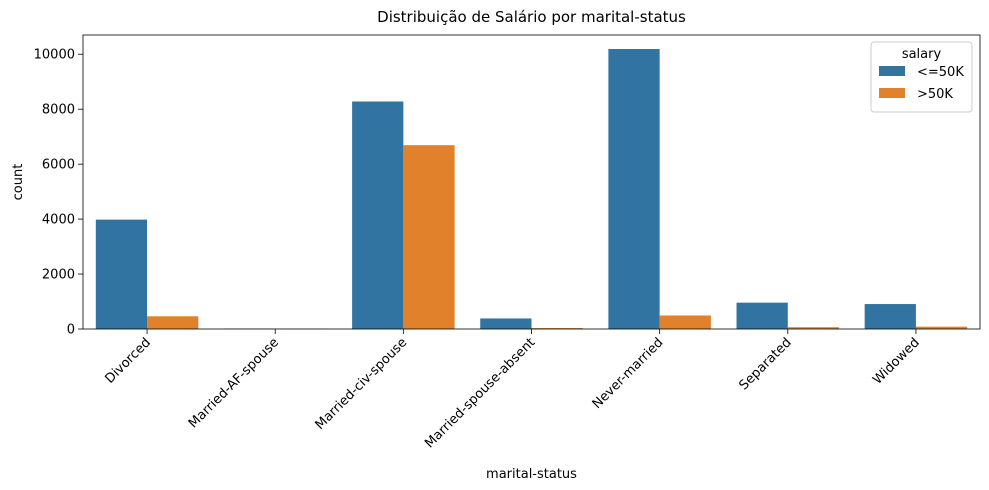 Image resolution: width=989 pixels, height=490 pixels. What do you see at coordinates (766, 364) in the screenshot?
I see `x-tick-label: Separated` at bounding box center [766, 364].